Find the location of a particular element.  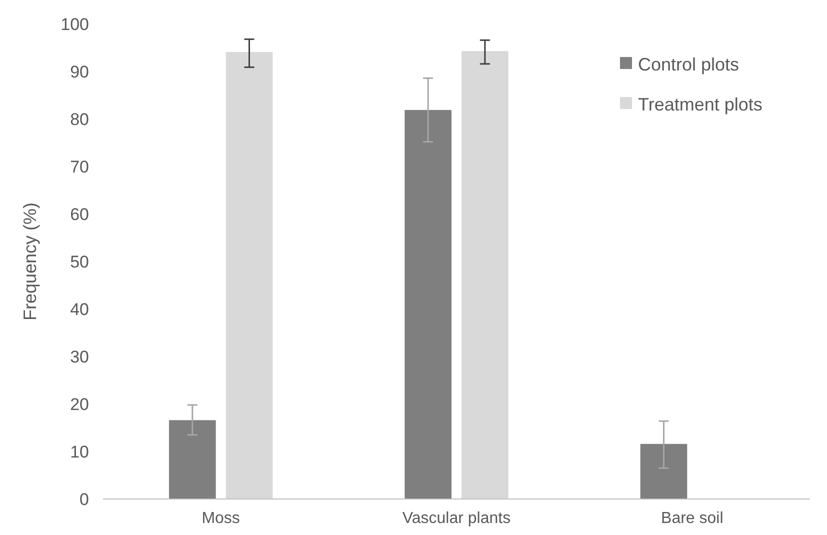

x-tick-label: Bare soil is located at coordinates (692, 518).